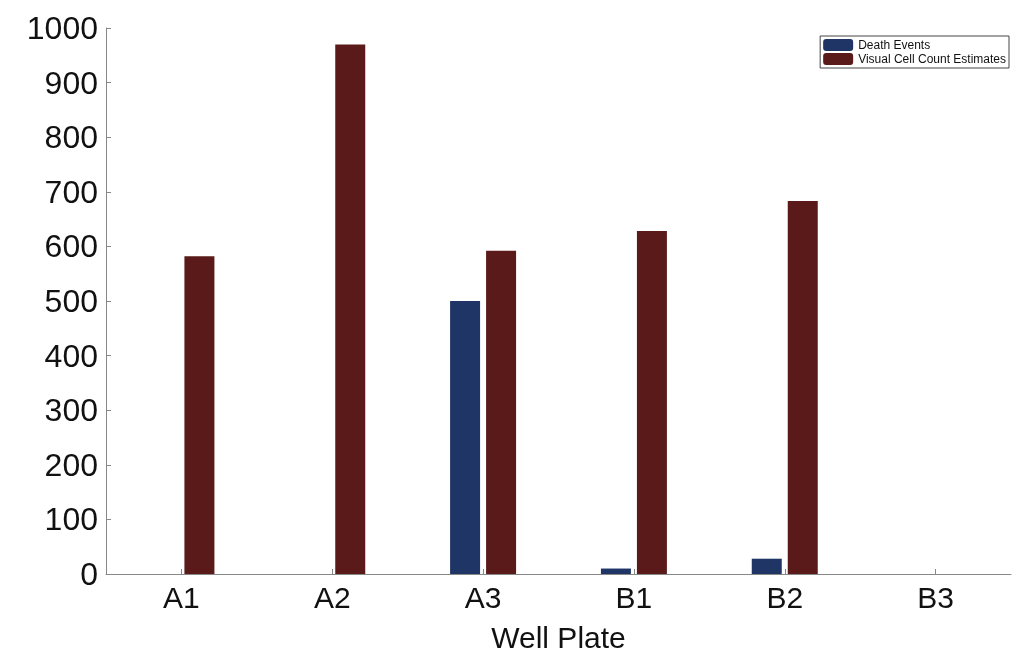 This screenshot has width=1021, height=665. Describe the element at coordinates (71, 191) in the screenshot. I see `y-tick-label: 700` at that location.